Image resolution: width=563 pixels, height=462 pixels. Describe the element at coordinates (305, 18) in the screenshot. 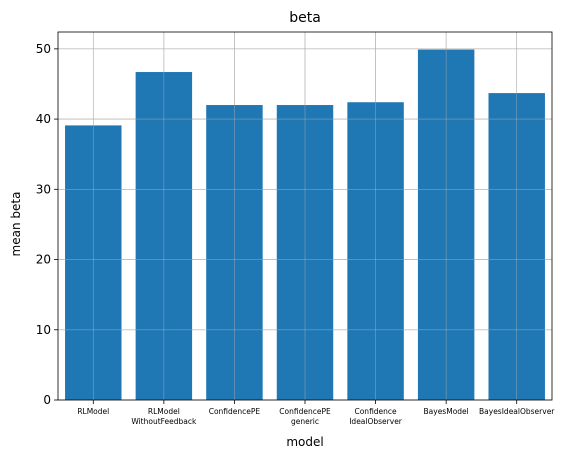

I see `chart-title: beta` at that location.